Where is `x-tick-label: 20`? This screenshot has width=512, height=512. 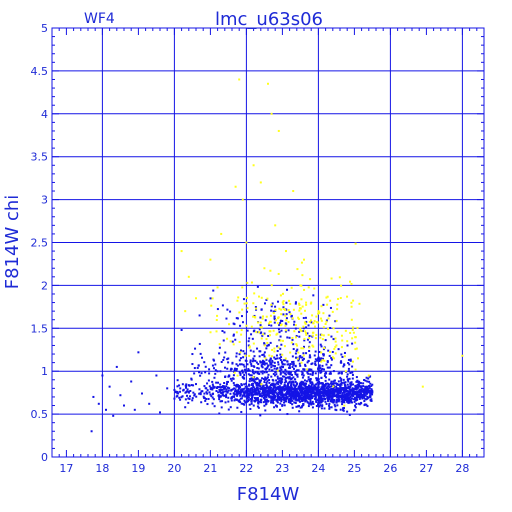
x-tick-label: 20 is located at coordinates (174, 468).